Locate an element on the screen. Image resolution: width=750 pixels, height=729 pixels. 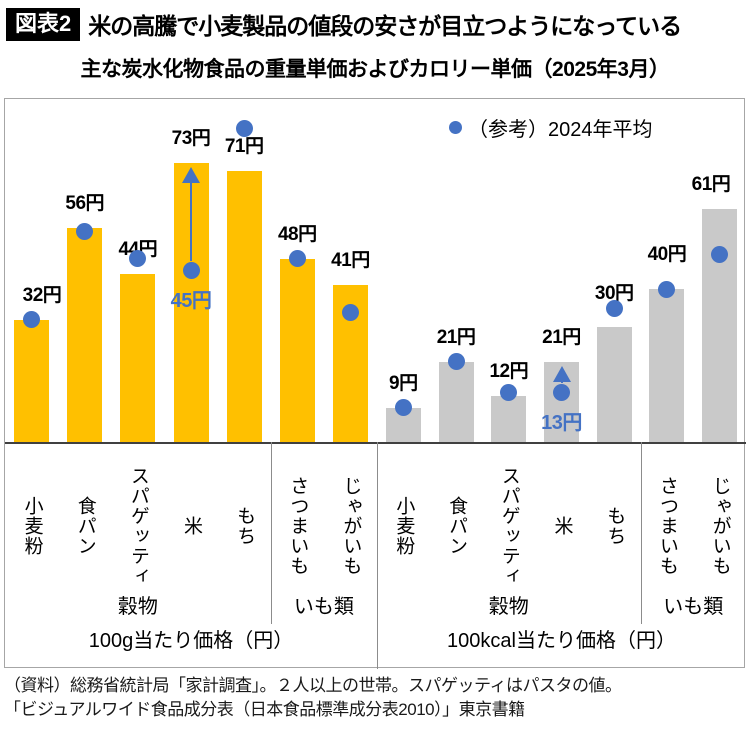
half-divider is located at coordinates (377, 555).